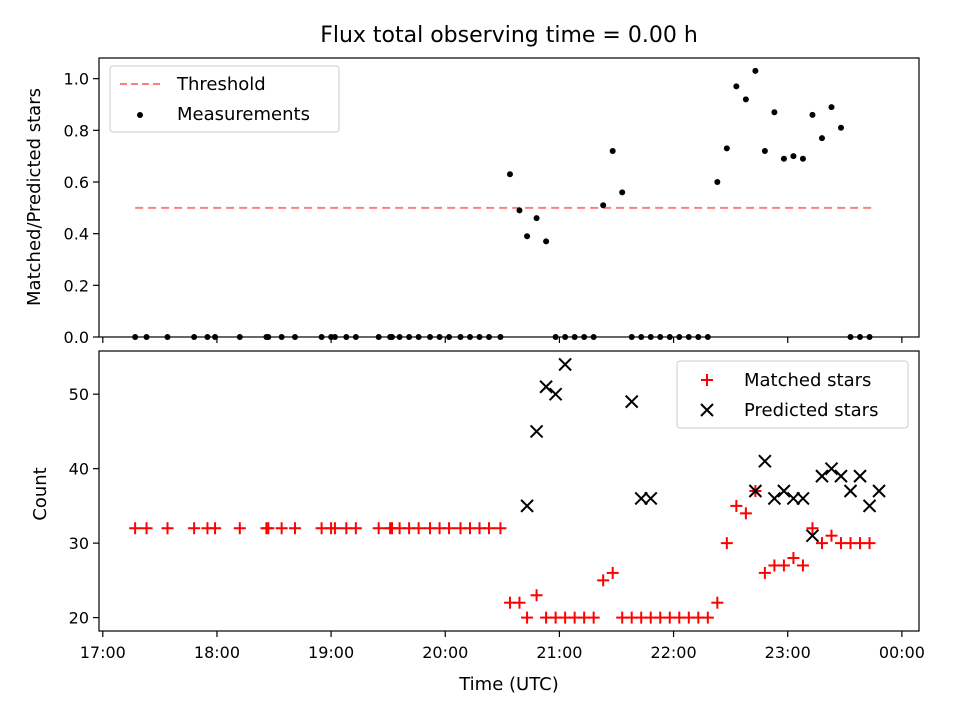 Image resolution: width=960 pixels, height=720 pixels. I want to click on top-legend: Threshold Measurements, so click(224, 99).